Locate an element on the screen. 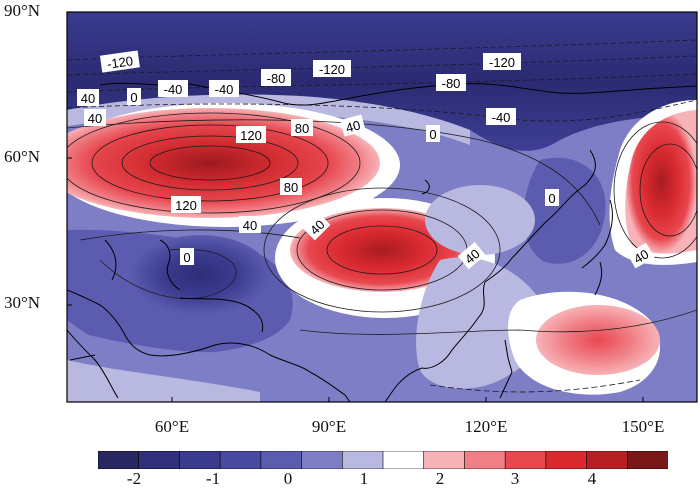  colorbar-tick-label: 4 is located at coordinates (592, 478).